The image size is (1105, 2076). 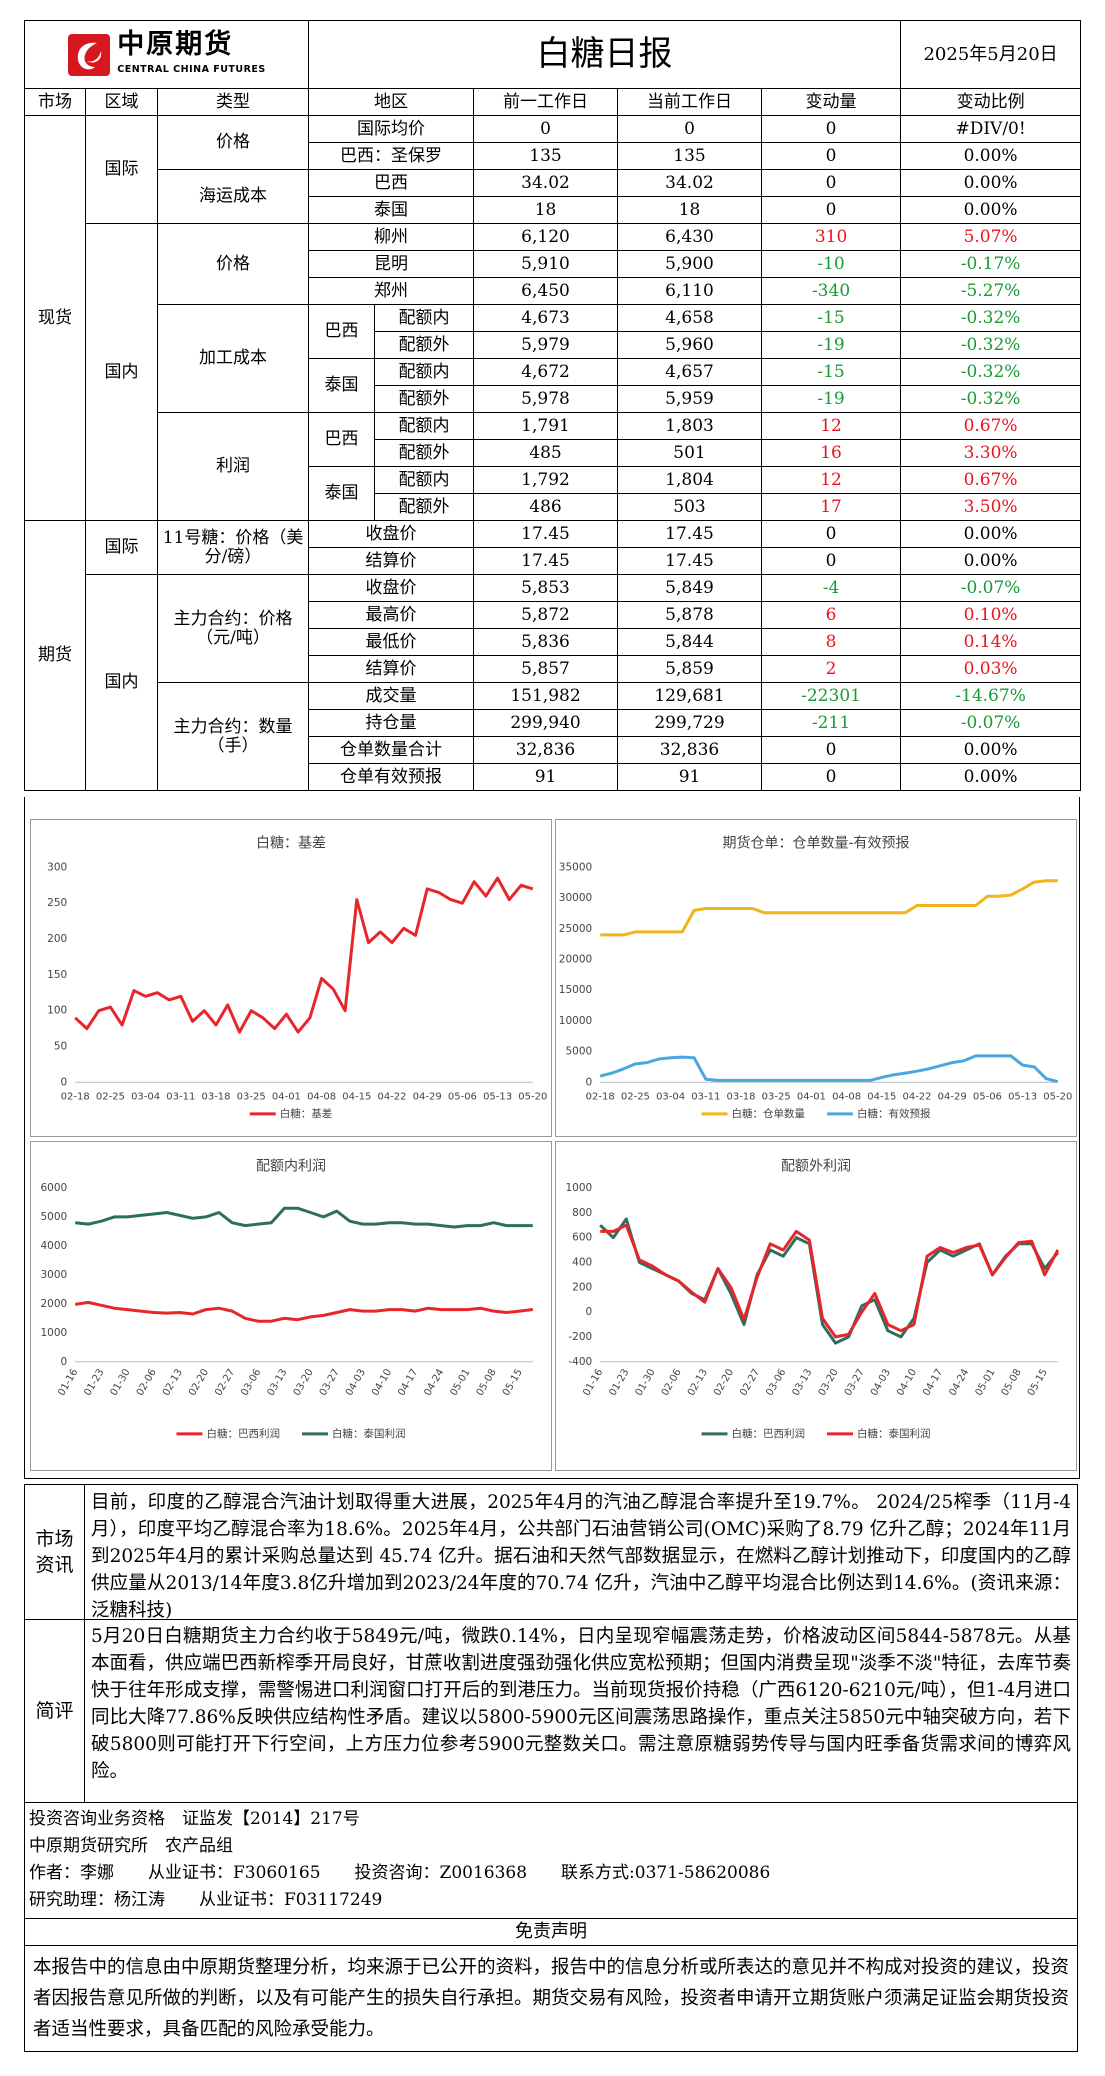 I want to click on logo-icon, so click(x=89, y=54).